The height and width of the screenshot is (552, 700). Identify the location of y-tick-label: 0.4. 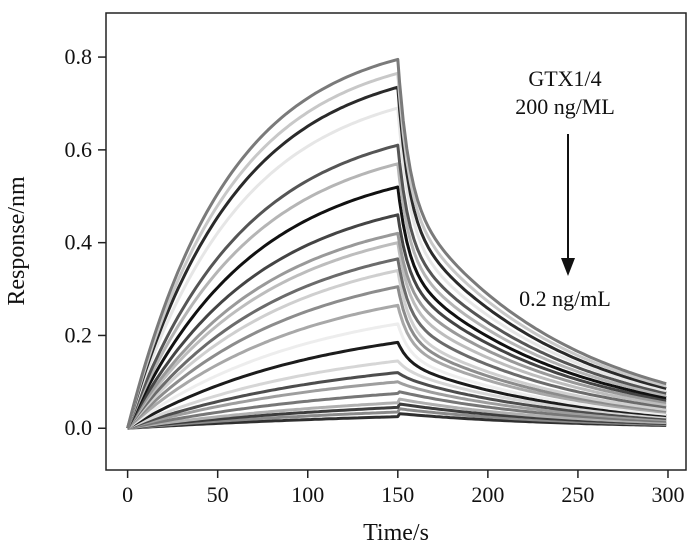
(79, 242).